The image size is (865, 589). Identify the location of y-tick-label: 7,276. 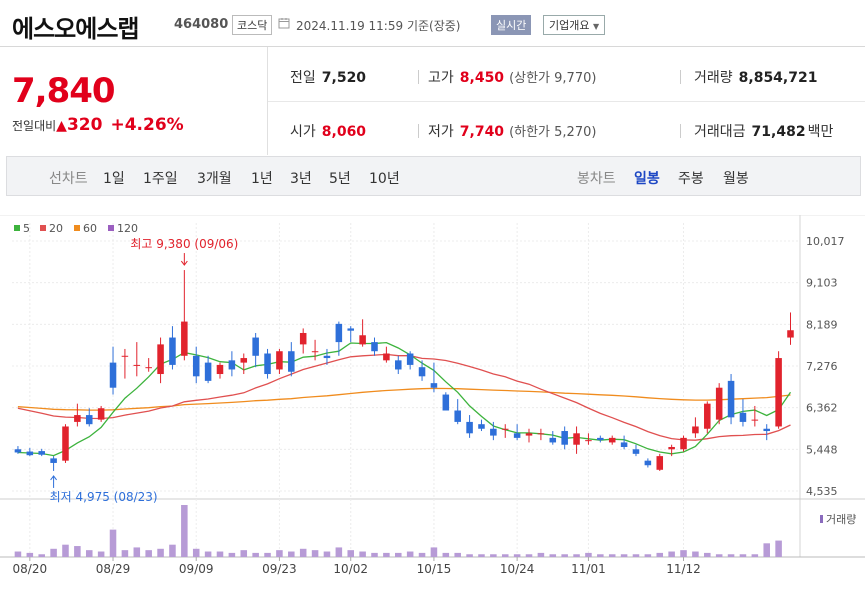
(822, 366).